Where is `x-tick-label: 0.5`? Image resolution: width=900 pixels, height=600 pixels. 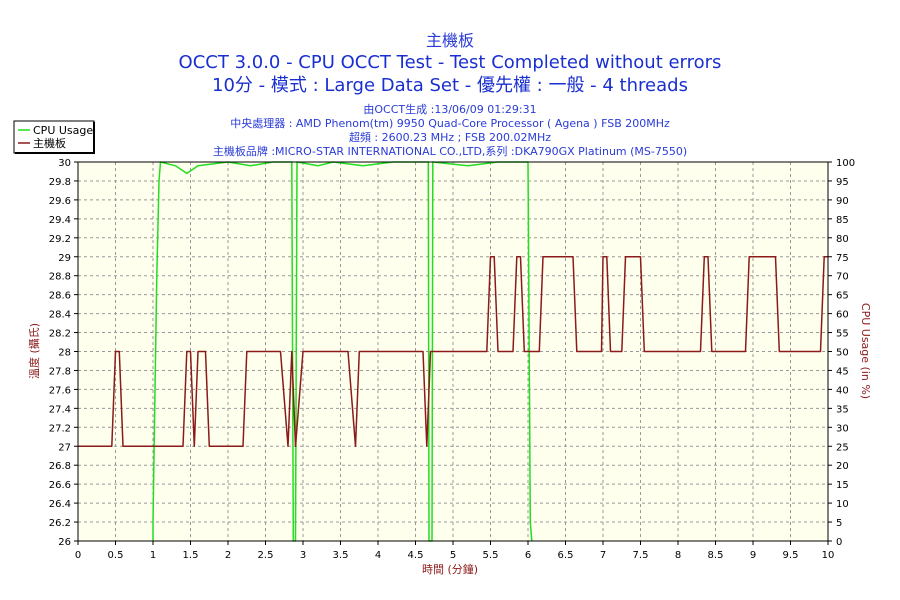 x-tick-label: 0.5 is located at coordinates (116, 555).